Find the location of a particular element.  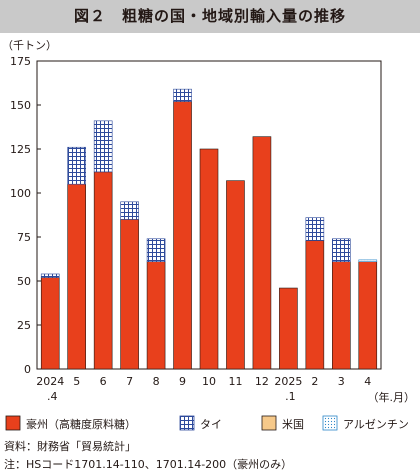

x-tick-label: 11 is located at coordinates (235, 381).